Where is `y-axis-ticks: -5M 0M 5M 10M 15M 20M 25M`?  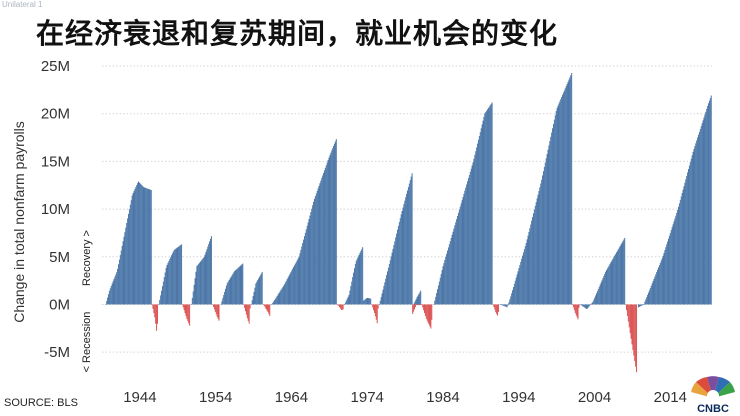
y-axis-ticks: -5M 0M 5M 10M 15M 20M 25M is located at coordinates (55, 209).